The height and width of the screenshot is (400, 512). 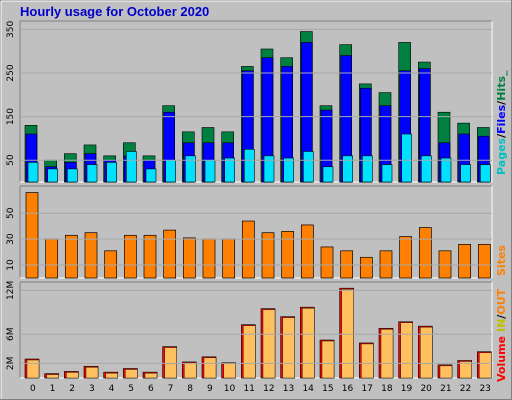 What do you see at coordinates (426, 389) in the screenshot?
I see `x-tick-label: 20` at bounding box center [426, 389].